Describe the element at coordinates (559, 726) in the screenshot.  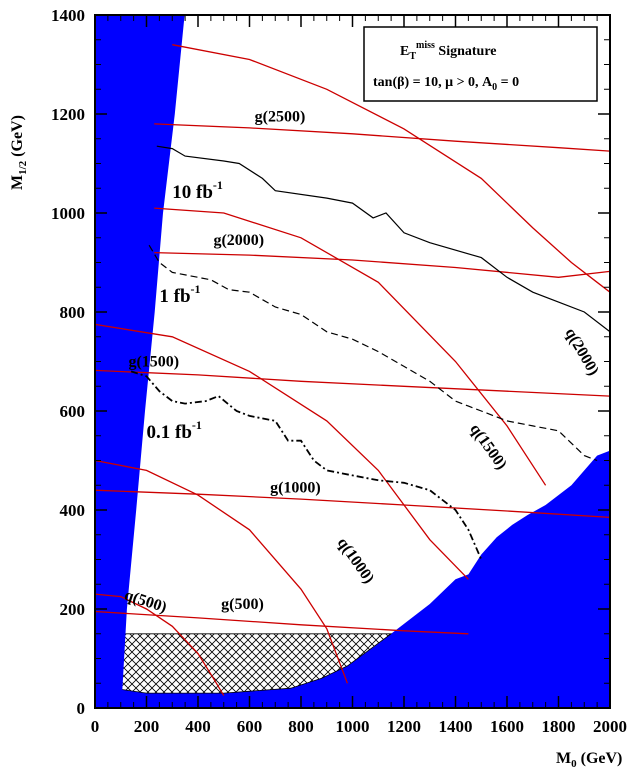
I see `x-tick-label: 1800` at that location.